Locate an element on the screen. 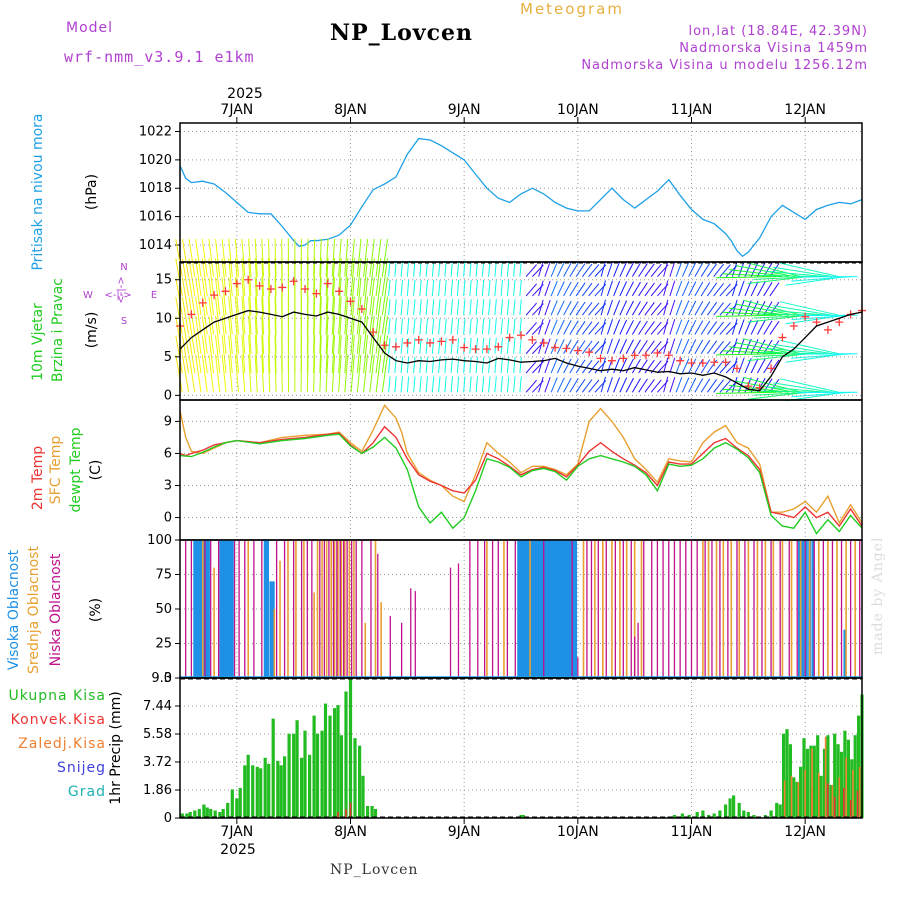 Image resolution: width=900 pixels, height=900 pixels. temp-axis-title-sfc: SFC Temp is located at coordinates (56, 470).